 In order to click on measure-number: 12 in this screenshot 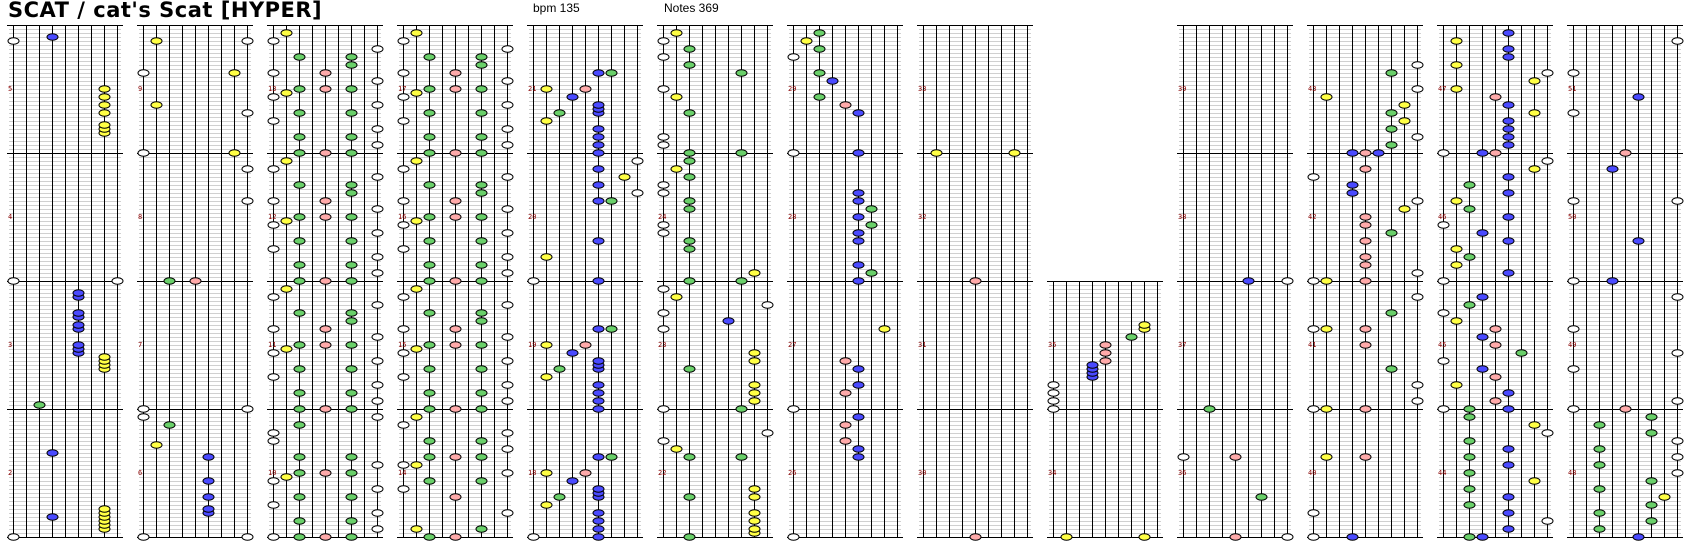, I will do `click(272, 217)`.